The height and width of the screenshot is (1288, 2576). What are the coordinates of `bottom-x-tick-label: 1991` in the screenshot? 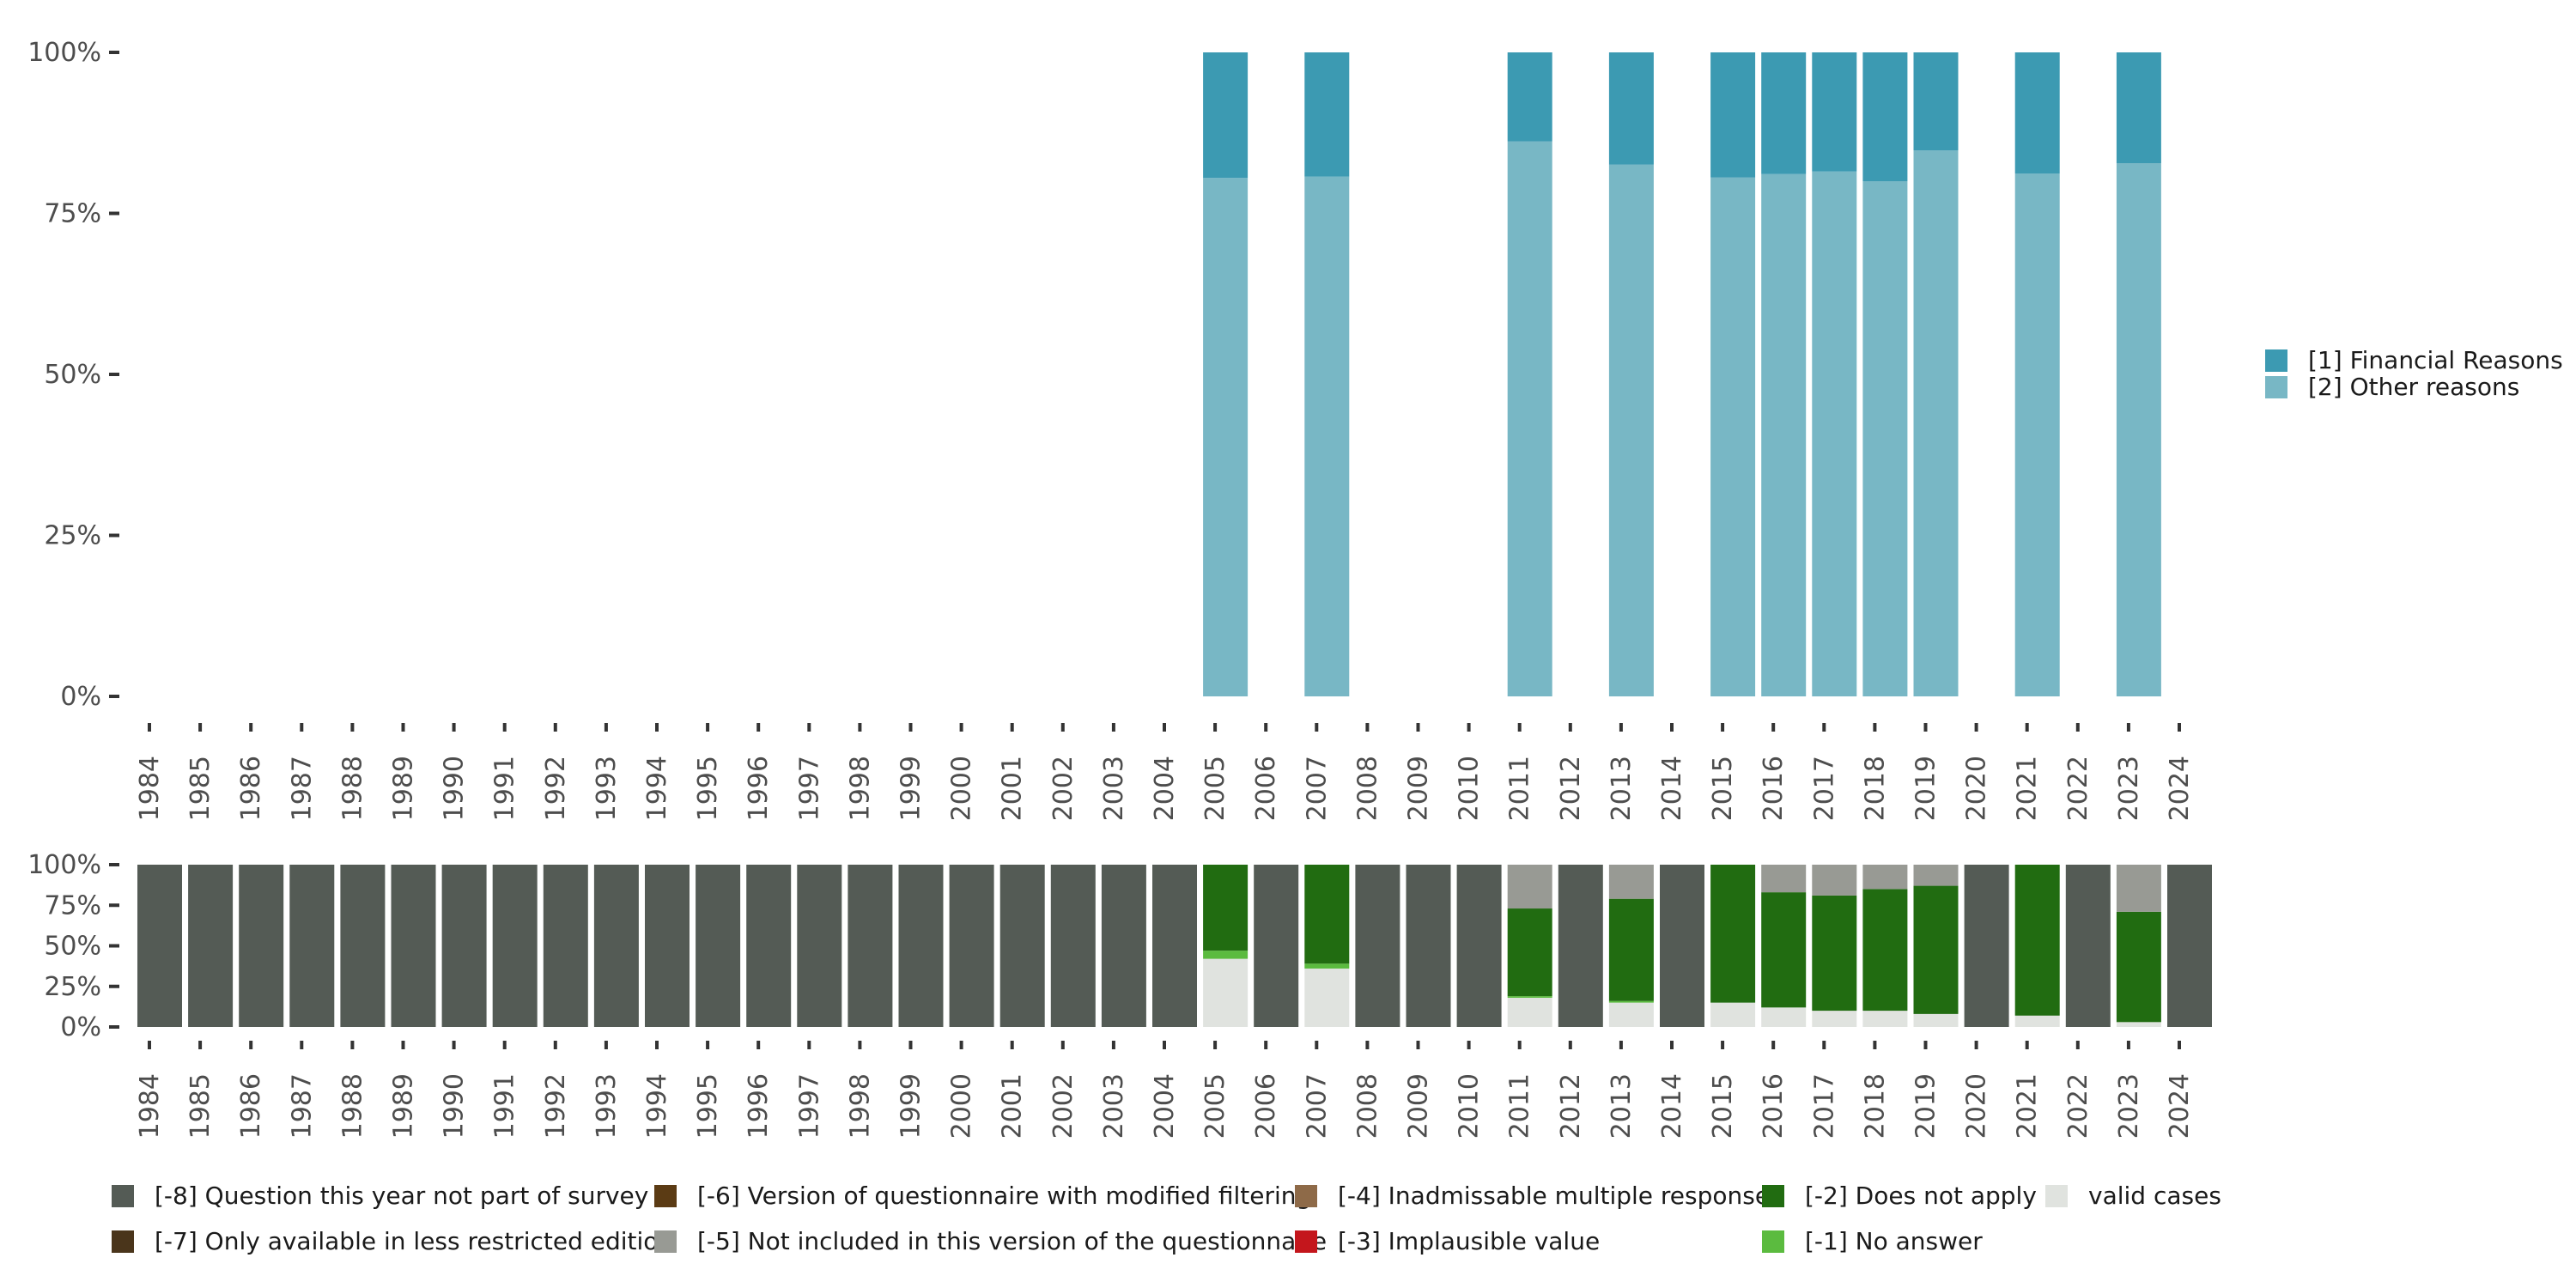 It's located at (505, 1106).